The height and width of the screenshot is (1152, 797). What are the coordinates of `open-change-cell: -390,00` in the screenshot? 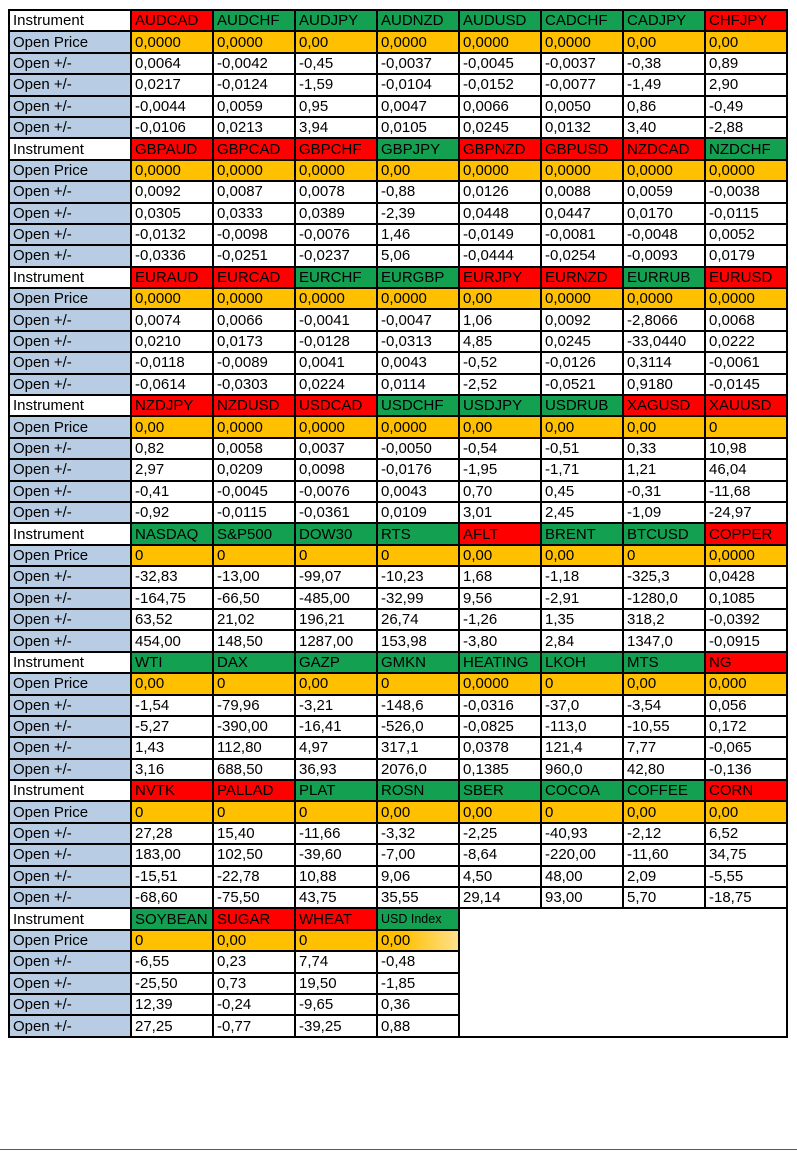 It's located at (254, 726).